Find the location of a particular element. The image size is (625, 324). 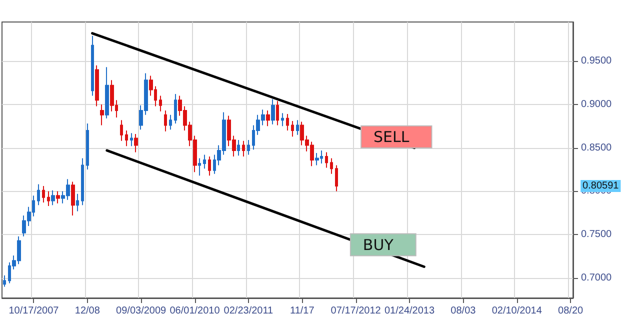

x-tick-label: 07/17/2012 is located at coordinates (356, 311).